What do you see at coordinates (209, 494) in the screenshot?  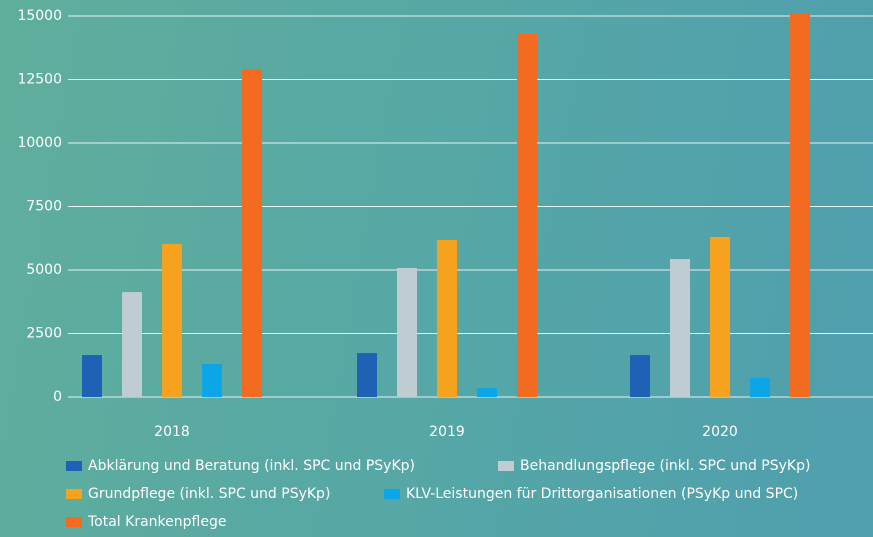 I see `legend-label: Grundpflege (inkl. SPC und PSyKp)` at bounding box center [209, 494].